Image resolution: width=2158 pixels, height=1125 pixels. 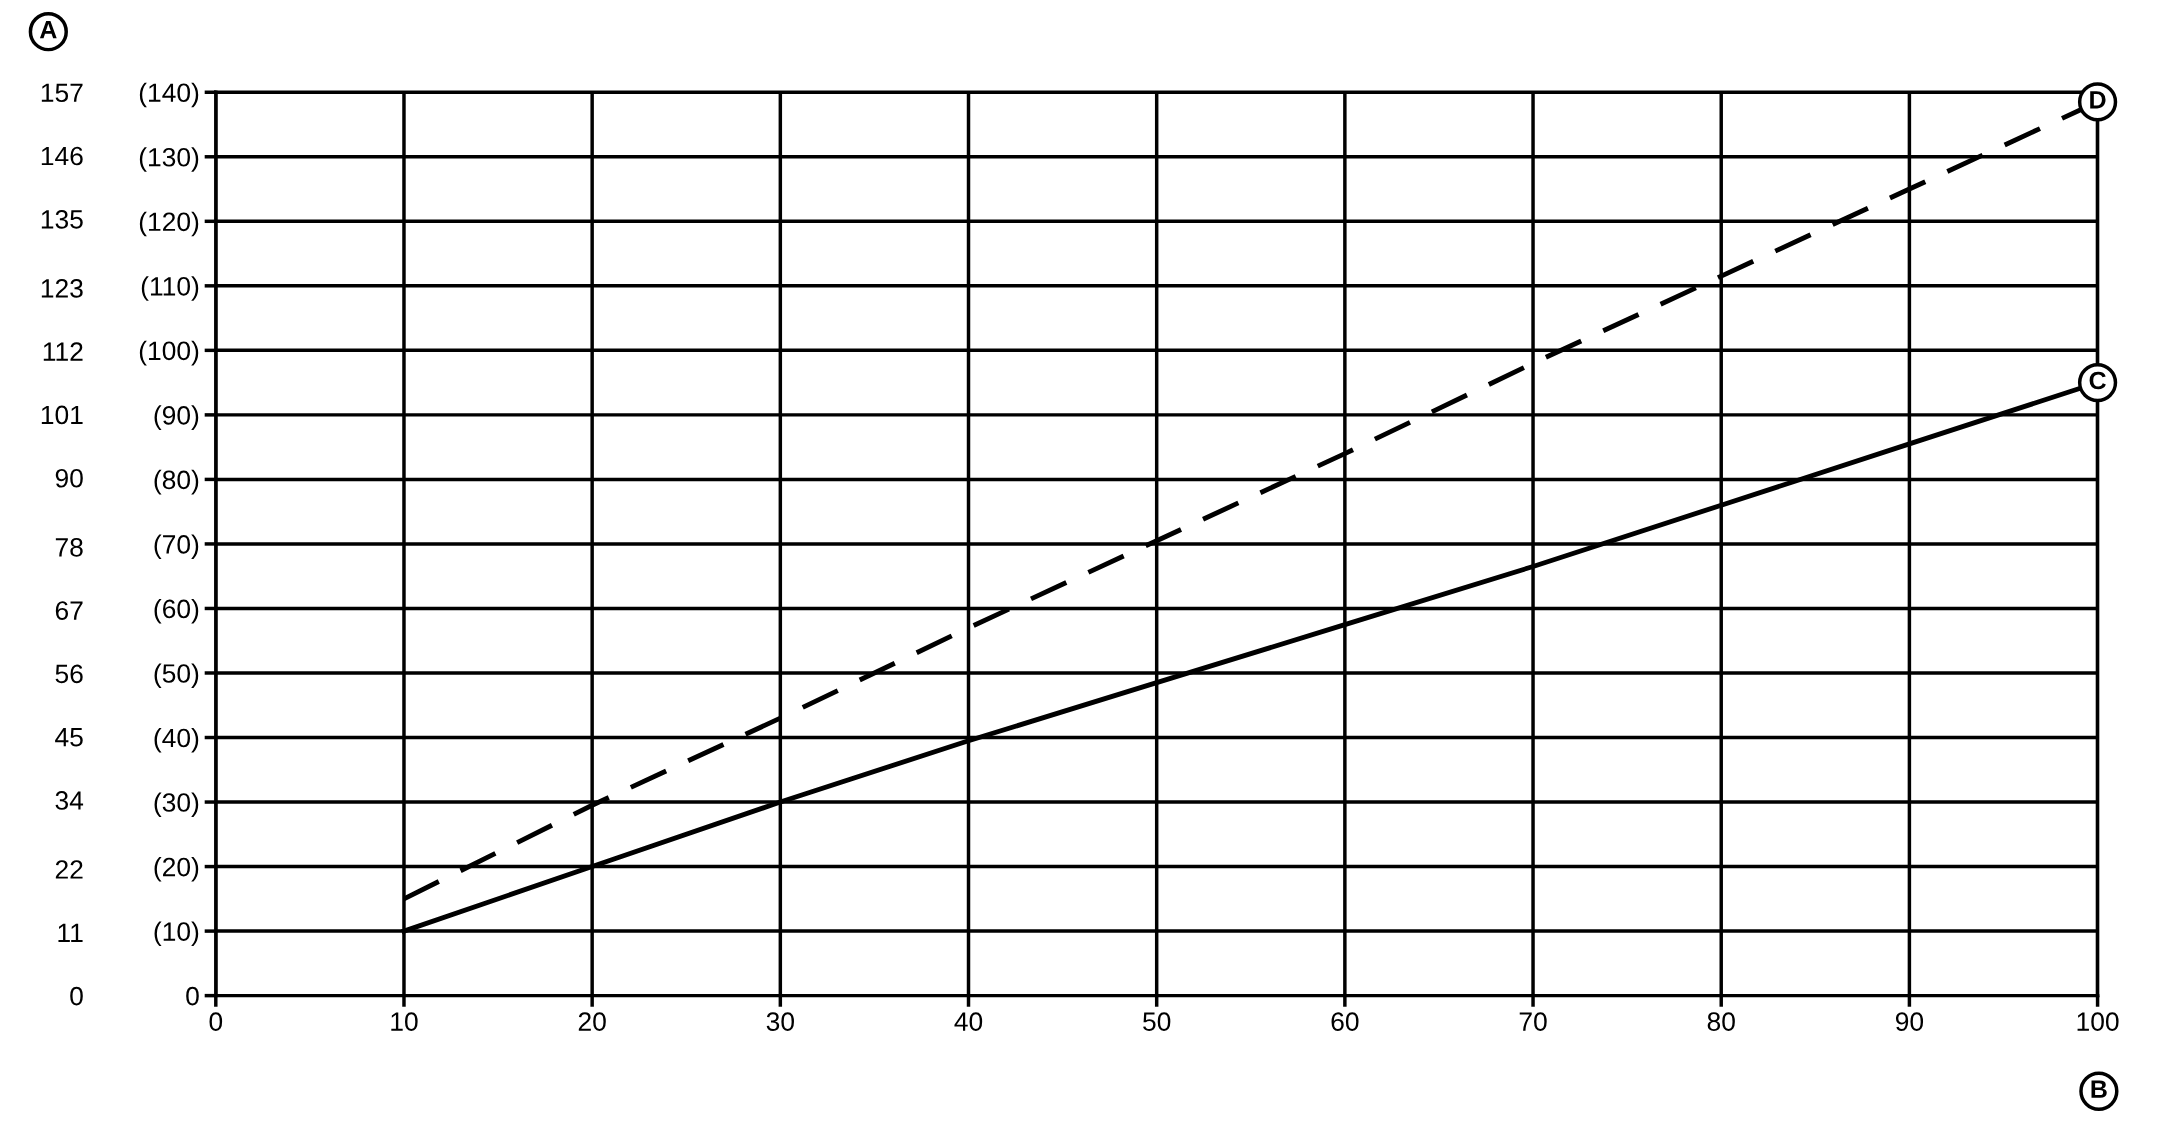 What do you see at coordinates (62, 156) in the screenshot?
I see `y2-tick-label: 146` at bounding box center [62, 156].